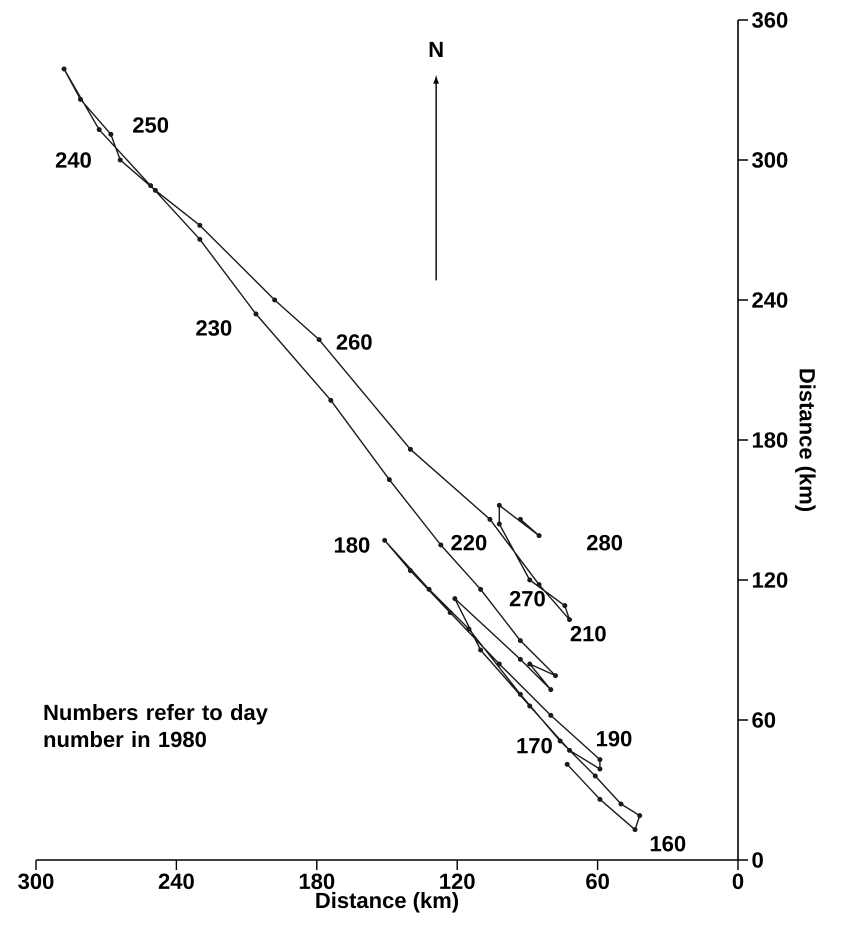 This screenshot has width=863, height=938. What do you see at coordinates (764, 720) in the screenshot?
I see `y-tick-label: 60` at bounding box center [764, 720].